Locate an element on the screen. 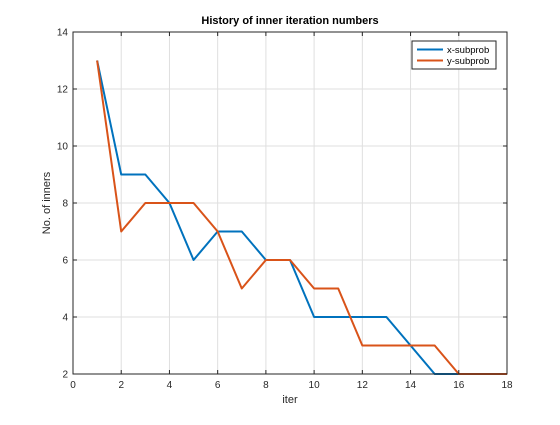 This screenshot has width=560, height=425. x-tick-label: 18 is located at coordinates (507, 385).